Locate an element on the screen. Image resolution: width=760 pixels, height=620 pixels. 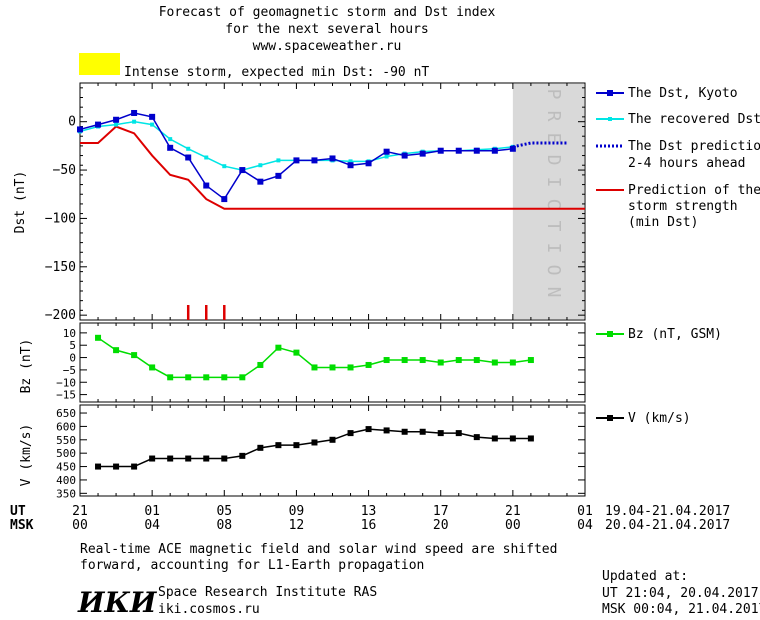
prediction-letter: D is located at coordinates (553, 161).